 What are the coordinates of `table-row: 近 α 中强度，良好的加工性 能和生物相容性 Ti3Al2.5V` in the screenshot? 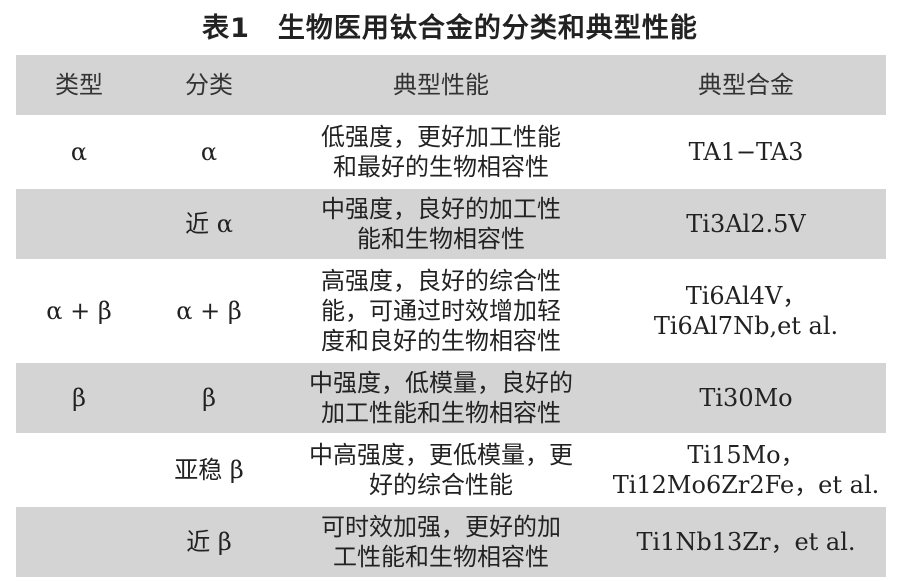 It's located at (451, 224).